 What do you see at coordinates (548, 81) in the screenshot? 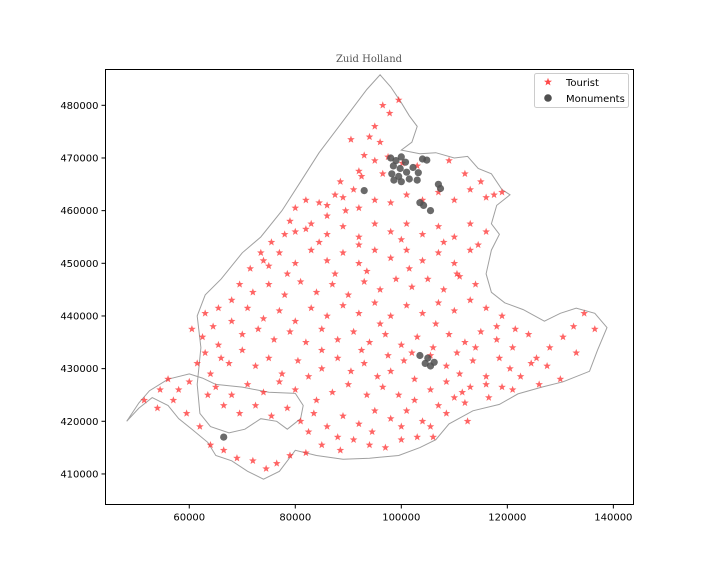
I see `legend-tourist-marker` at bounding box center [548, 81].